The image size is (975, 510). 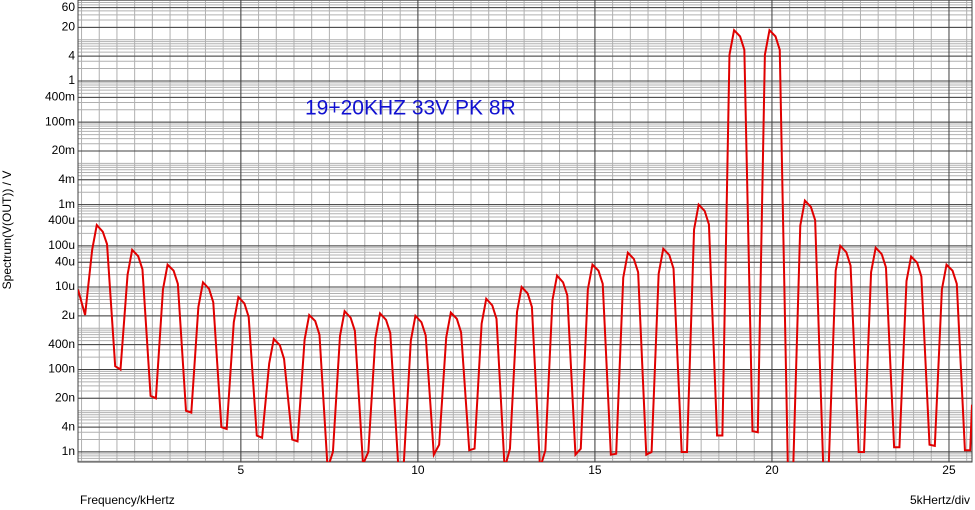 I want to click on y-tick-label: 20, so click(x=69, y=26).